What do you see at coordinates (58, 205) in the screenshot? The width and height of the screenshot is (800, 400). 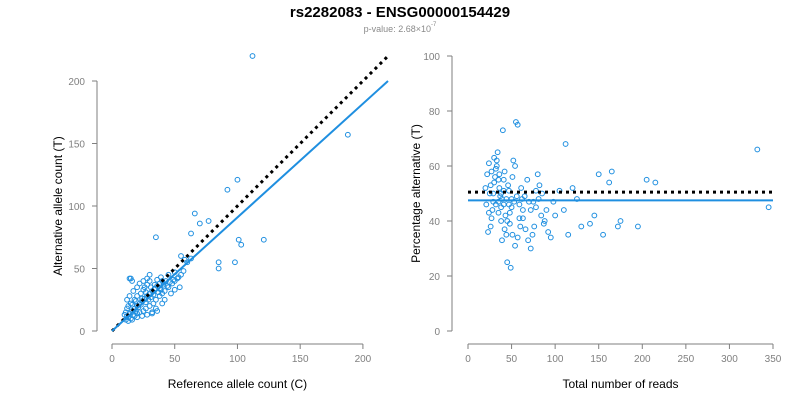 I see `y-axis-title: Alternative allele count (T)` at bounding box center [58, 205].